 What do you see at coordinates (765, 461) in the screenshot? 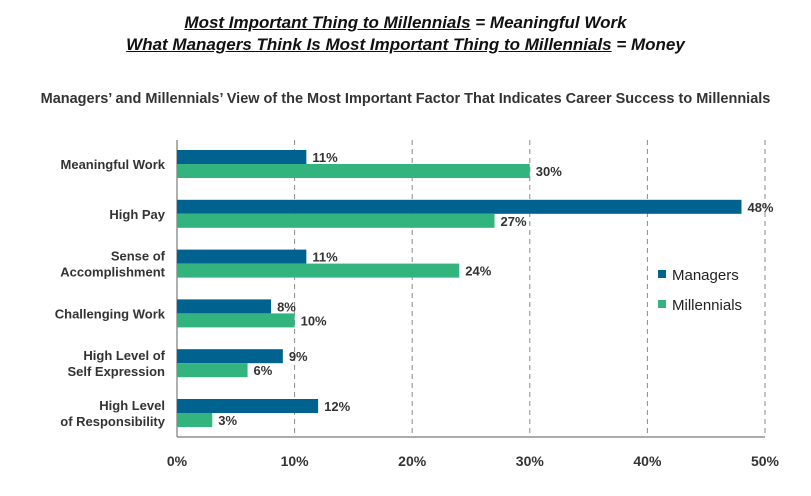
I see `x-tick-label: 50%` at bounding box center [765, 461].